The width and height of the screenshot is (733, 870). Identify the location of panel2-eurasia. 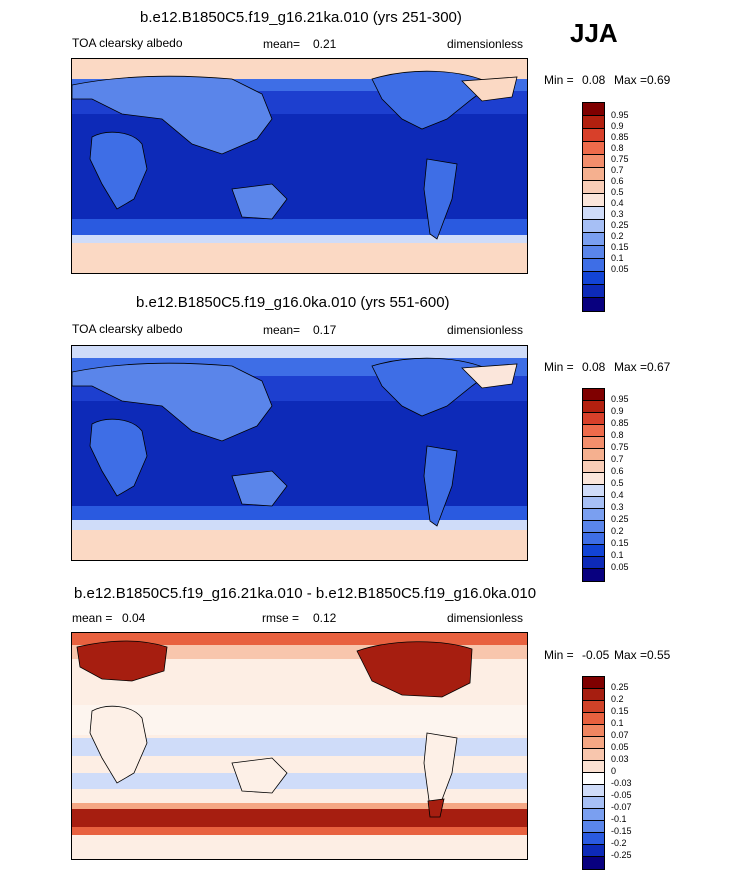
(172, 402).